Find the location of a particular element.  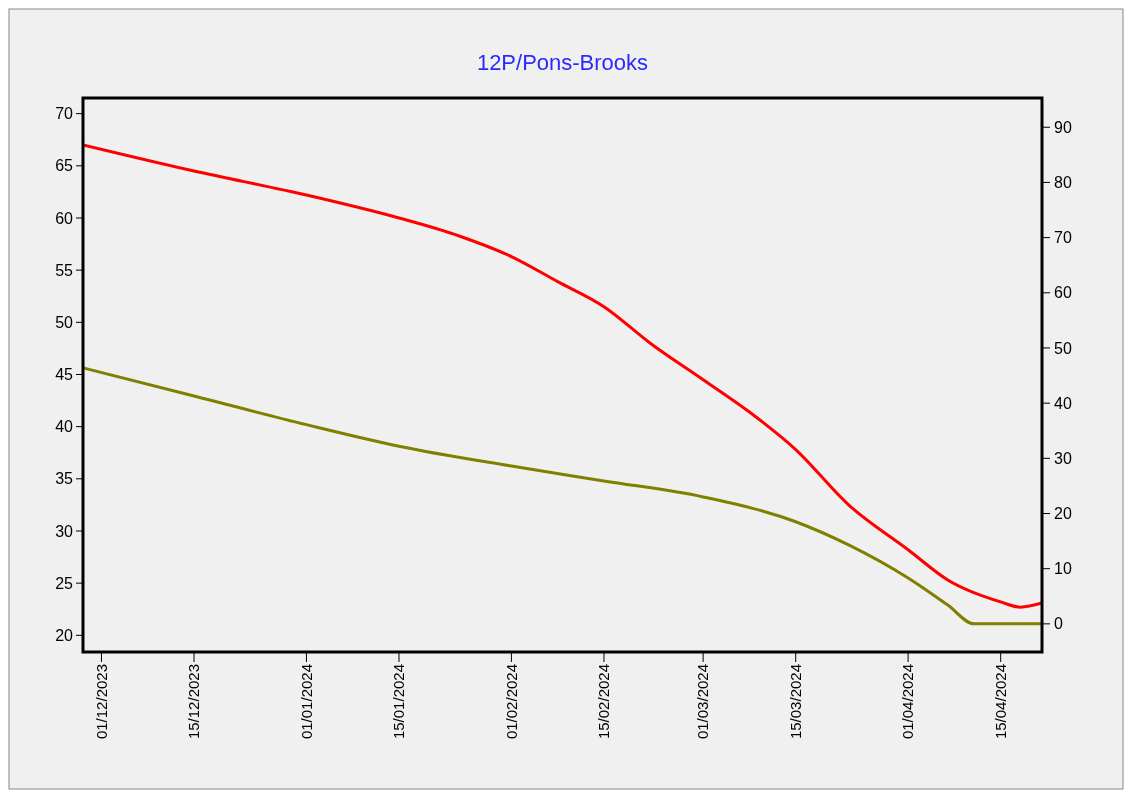

y2-tick-label: 20 is located at coordinates (1063, 514).